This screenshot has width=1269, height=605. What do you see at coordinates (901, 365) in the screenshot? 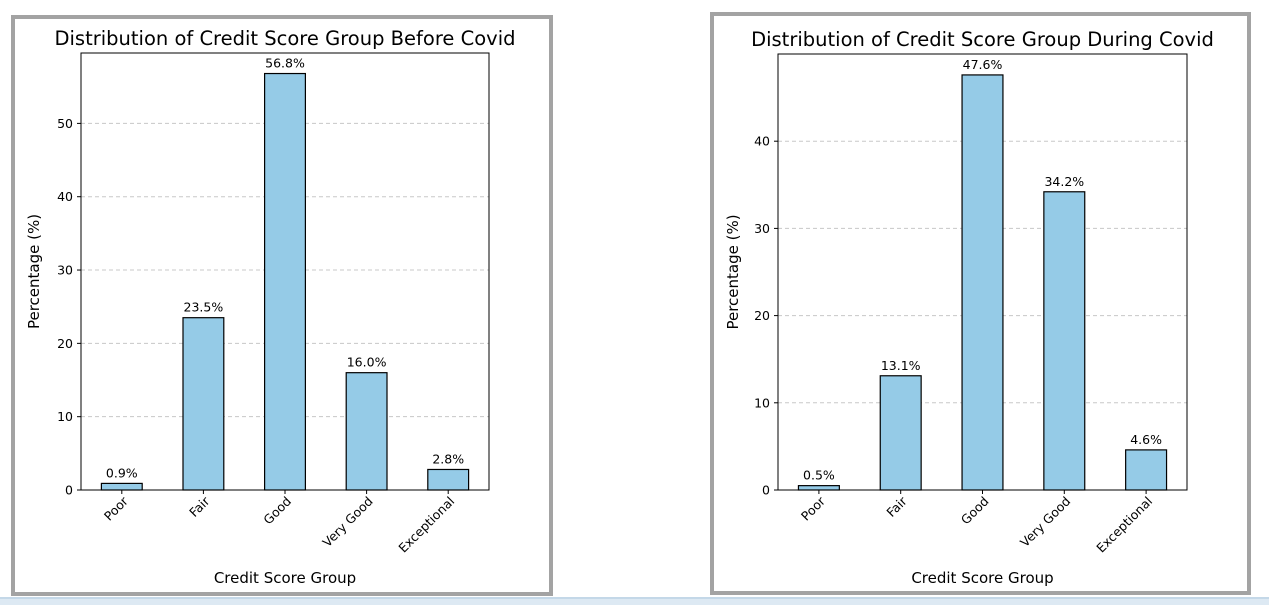
I see `data-label-fair: 13.1%` at bounding box center [901, 365].